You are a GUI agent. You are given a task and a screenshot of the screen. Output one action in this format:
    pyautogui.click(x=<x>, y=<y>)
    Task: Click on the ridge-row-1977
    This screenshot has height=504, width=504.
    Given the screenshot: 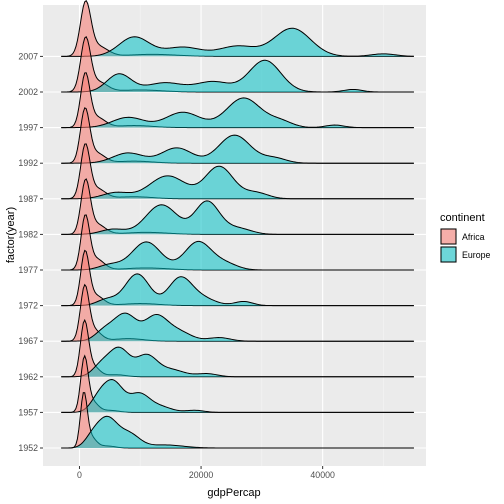 What is the action you would take?
    pyautogui.click(x=237, y=242)
    